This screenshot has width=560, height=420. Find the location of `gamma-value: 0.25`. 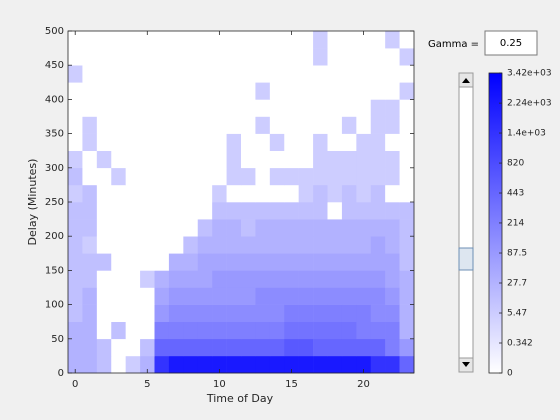

gamma-value: 0.25 is located at coordinates (511, 43).